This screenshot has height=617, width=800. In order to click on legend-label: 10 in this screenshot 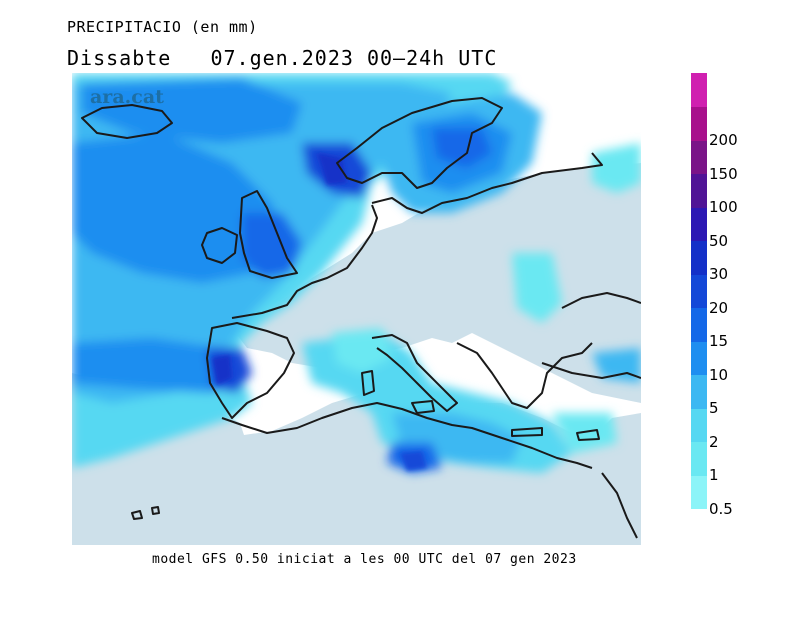, I will do `click(719, 374)`.